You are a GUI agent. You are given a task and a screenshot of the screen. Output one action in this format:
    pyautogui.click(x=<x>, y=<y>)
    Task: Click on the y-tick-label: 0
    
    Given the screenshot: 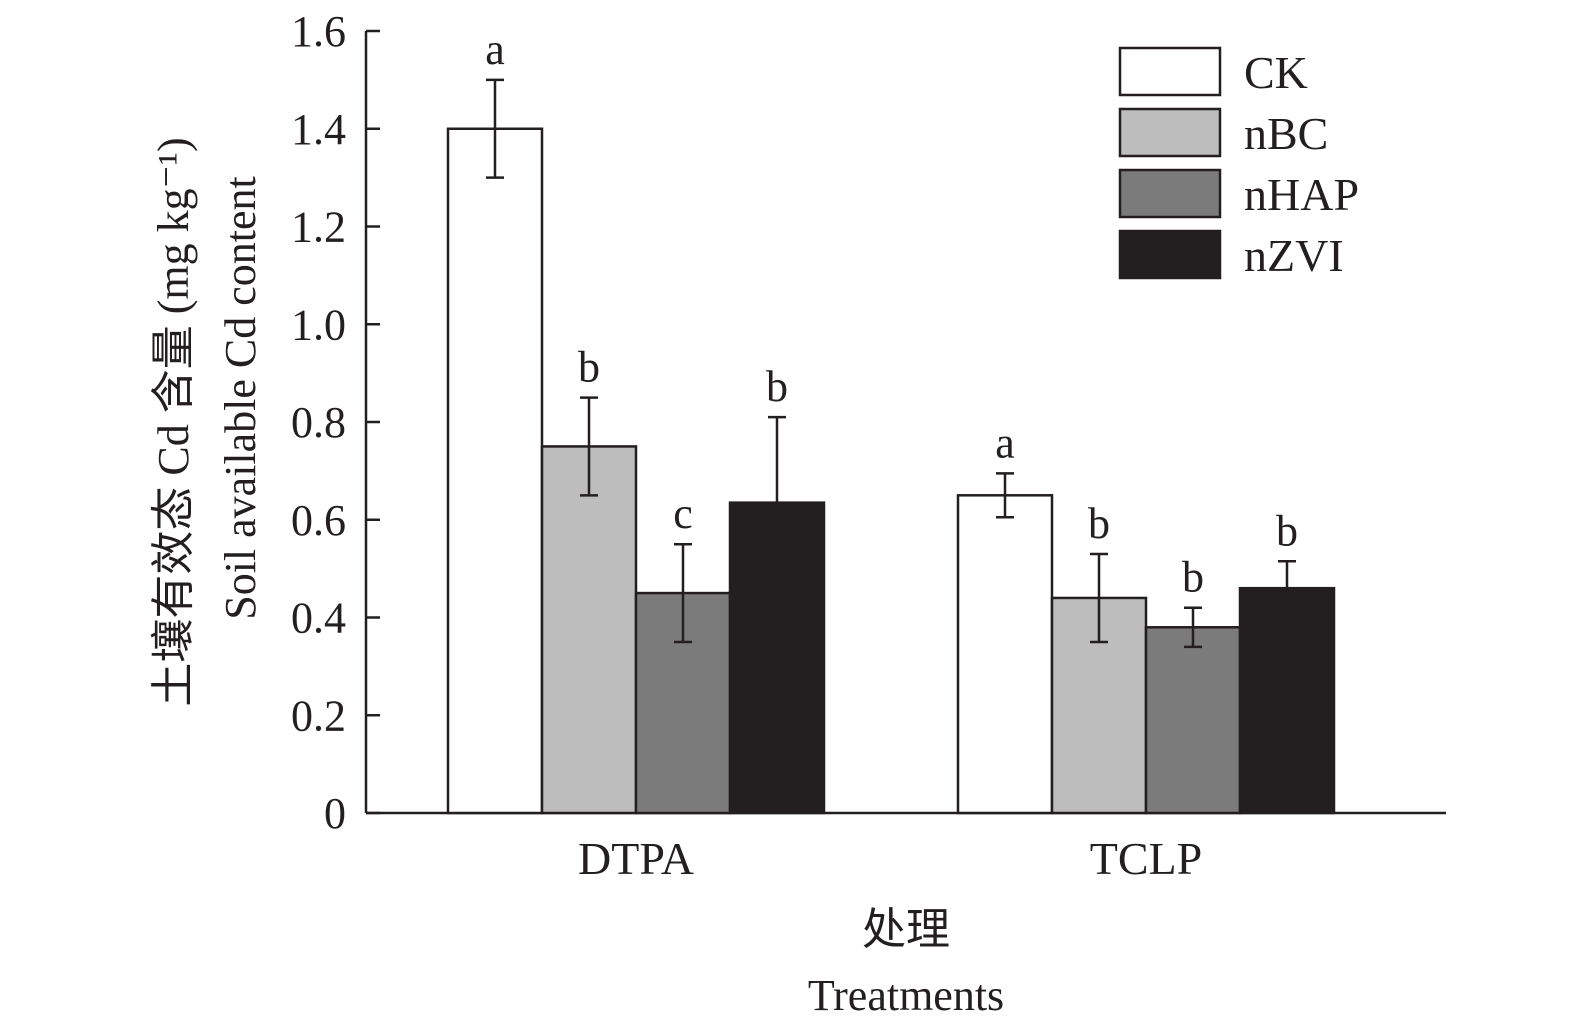 What is the action you would take?
    pyautogui.click(x=335, y=813)
    